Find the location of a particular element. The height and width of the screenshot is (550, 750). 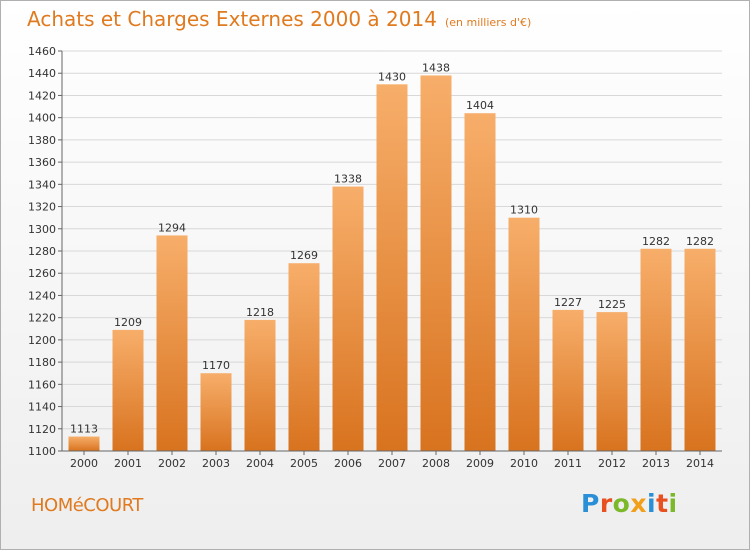

bar-2011 is located at coordinates (568, 380).